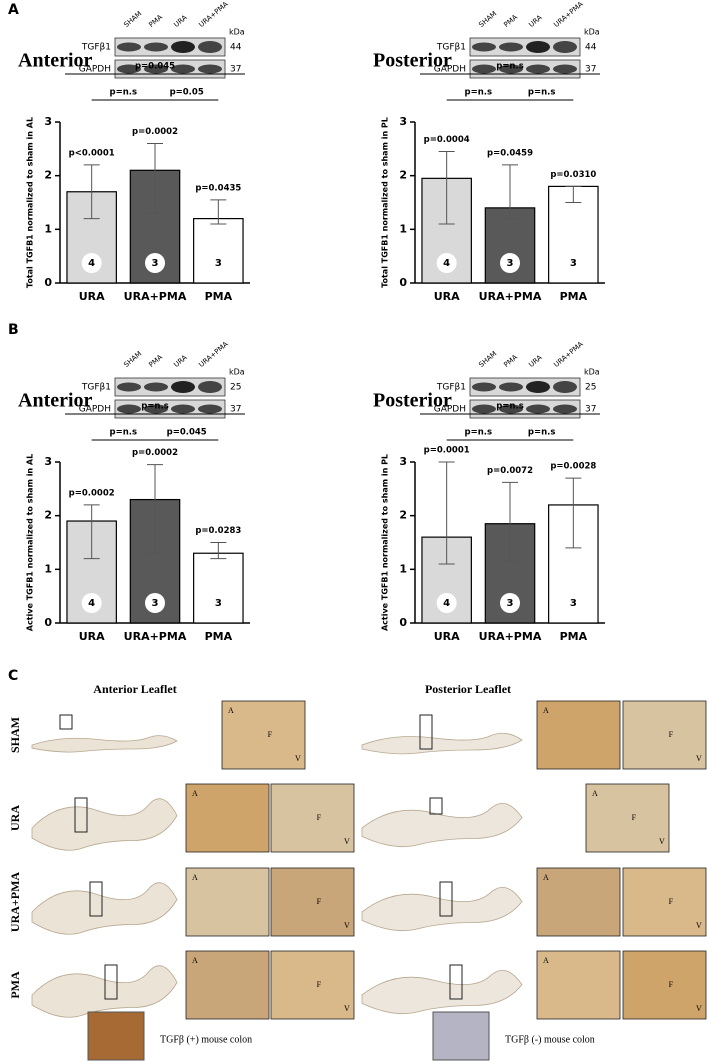 Image resolution: width=709 pixels, height=1062 pixels. Describe the element at coordinates (155, 453) in the screenshot. I see `p-value-label: p=0.0002` at that location.